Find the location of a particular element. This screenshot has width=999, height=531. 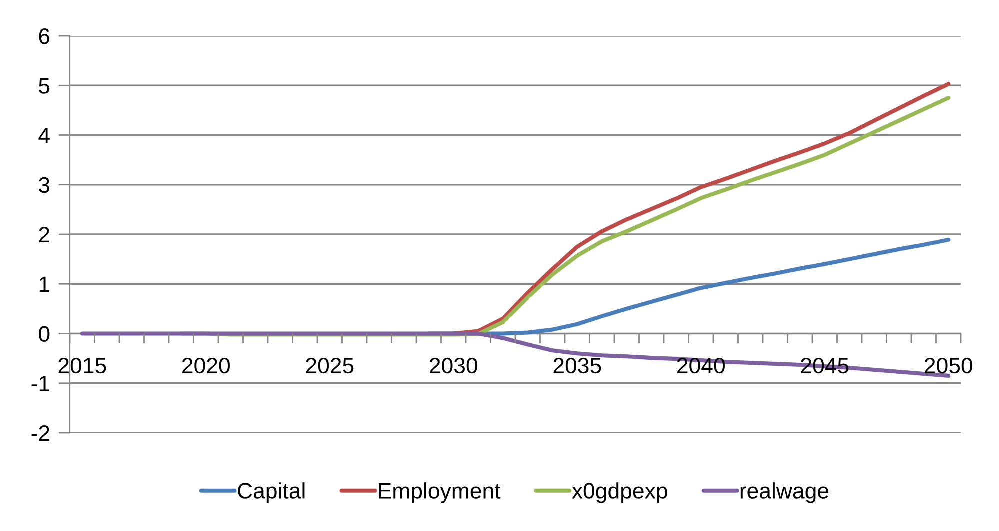

y-tick-label: 6 is located at coordinates (44, 36).